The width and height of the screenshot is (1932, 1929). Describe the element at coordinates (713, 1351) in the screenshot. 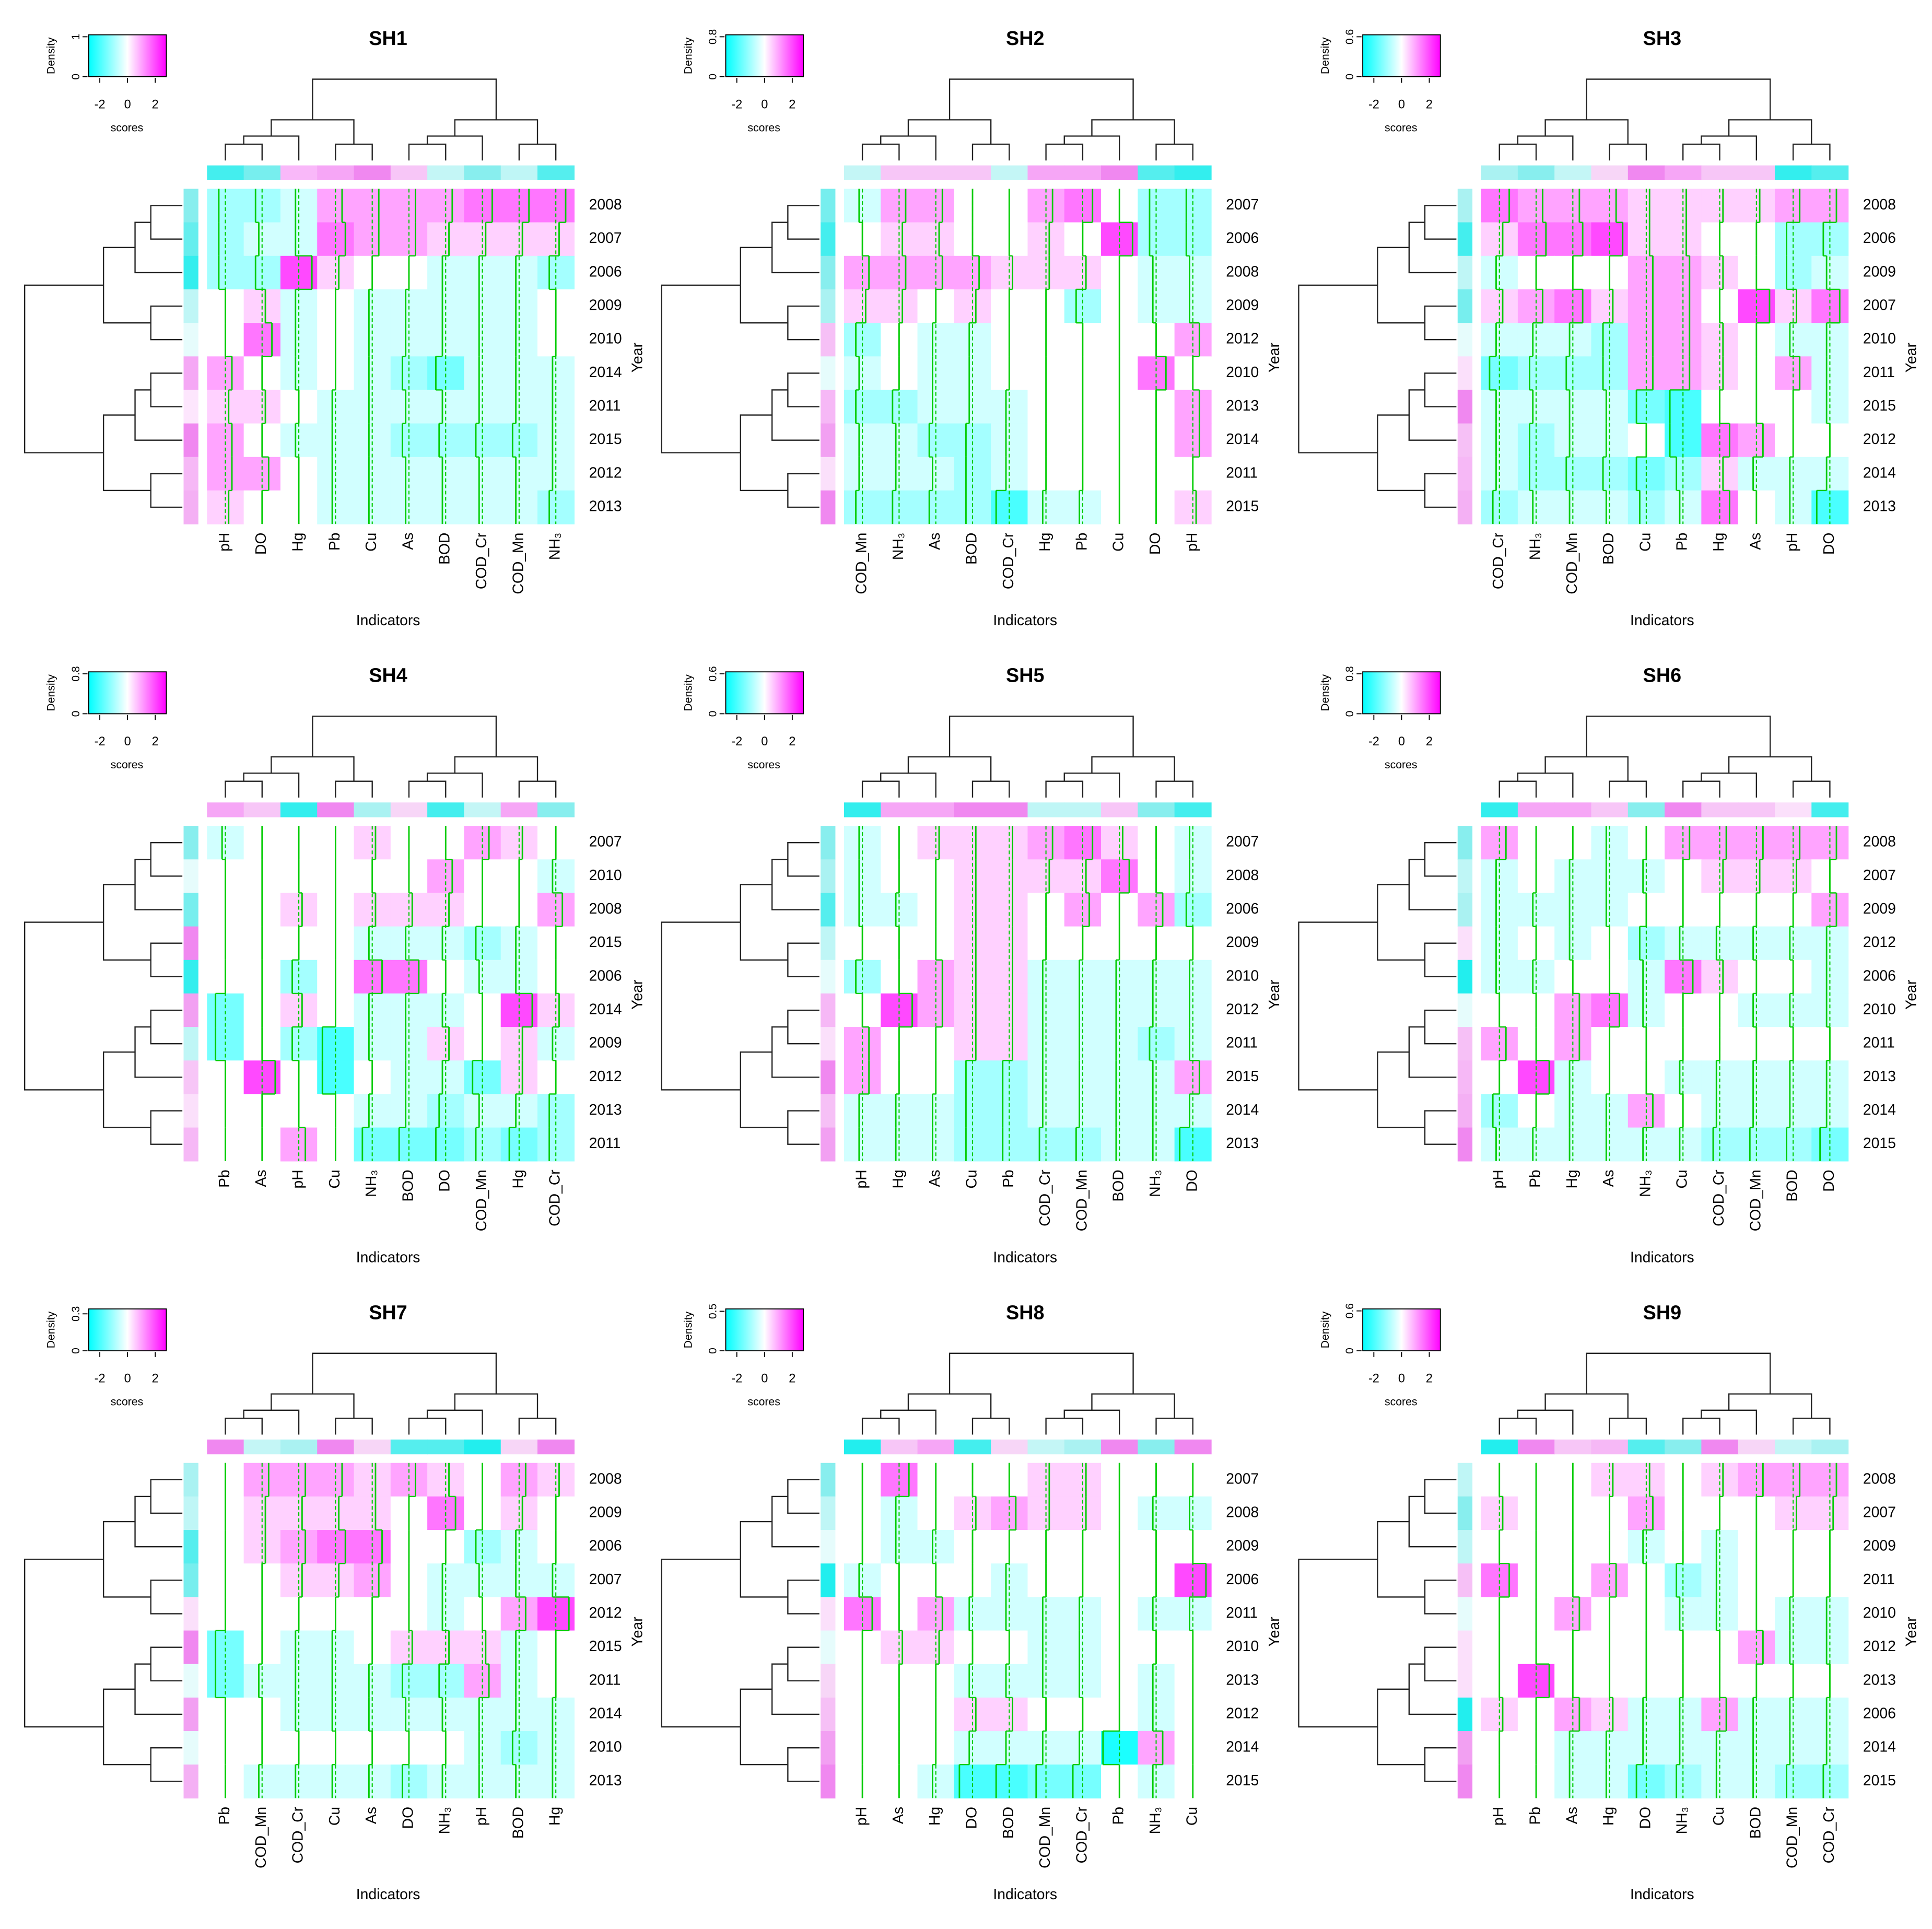

I see `key-y-tick-label: 0` at that location.